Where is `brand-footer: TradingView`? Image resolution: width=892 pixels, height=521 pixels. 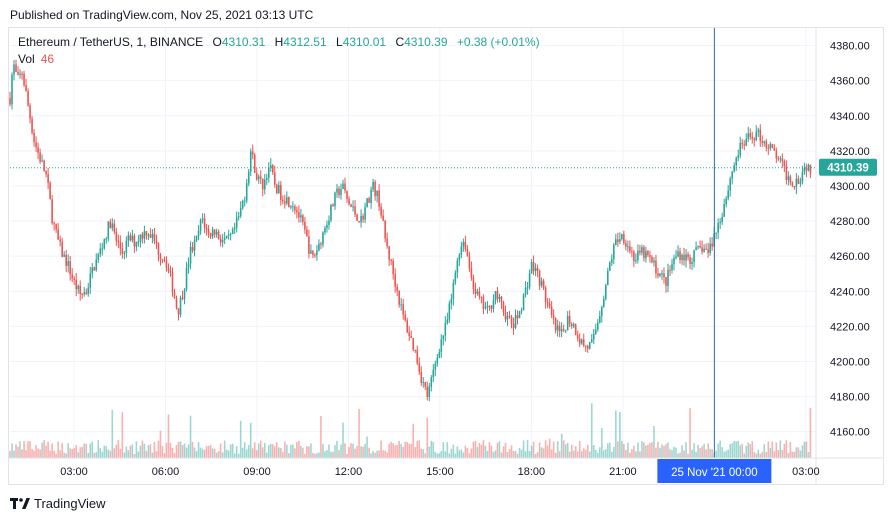 brand-footer: TradingView is located at coordinates (58, 503).